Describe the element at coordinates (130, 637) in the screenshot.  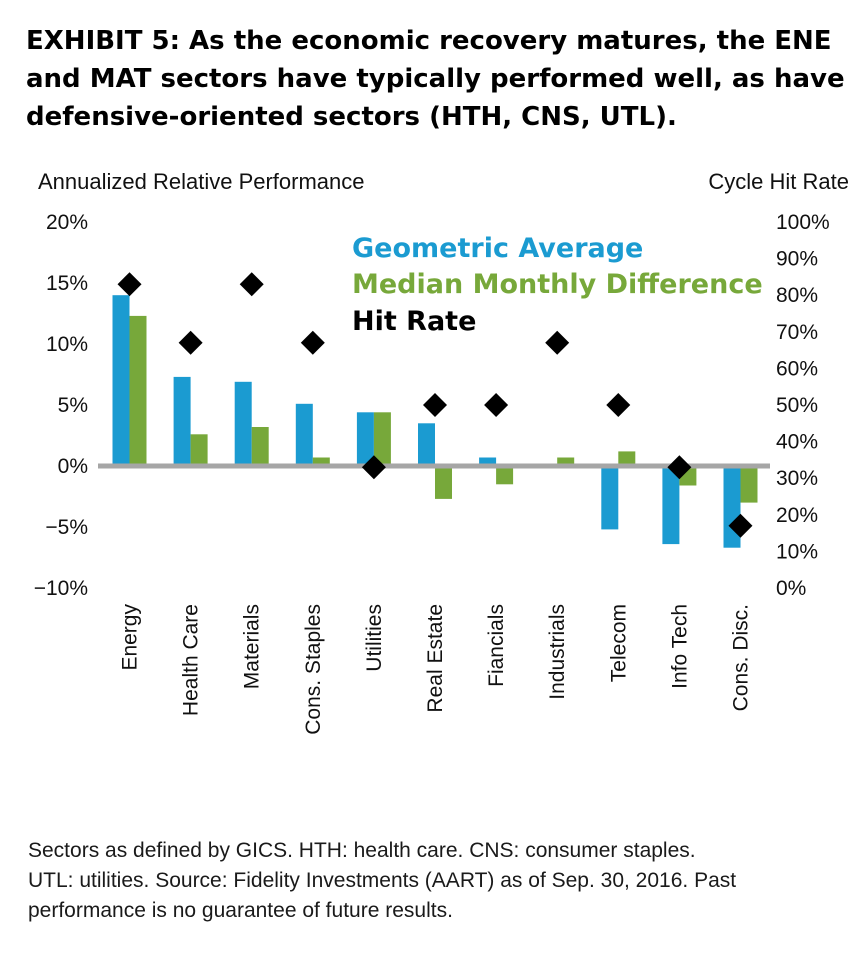
I see `category-label-energy: Energy` at that location.